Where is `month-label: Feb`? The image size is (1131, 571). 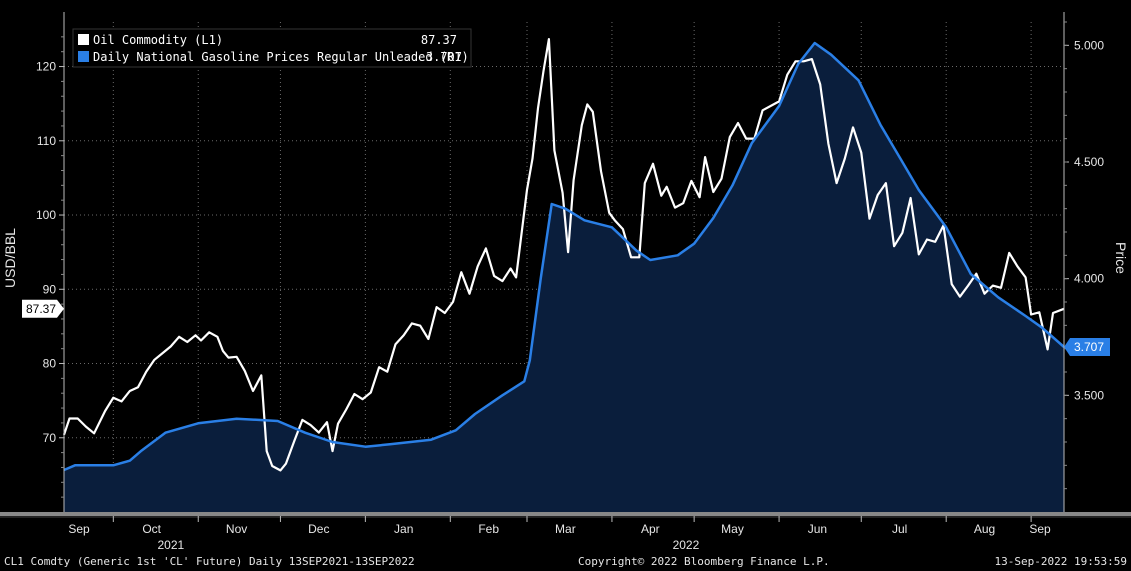 month-label: Feb is located at coordinates (488, 529).